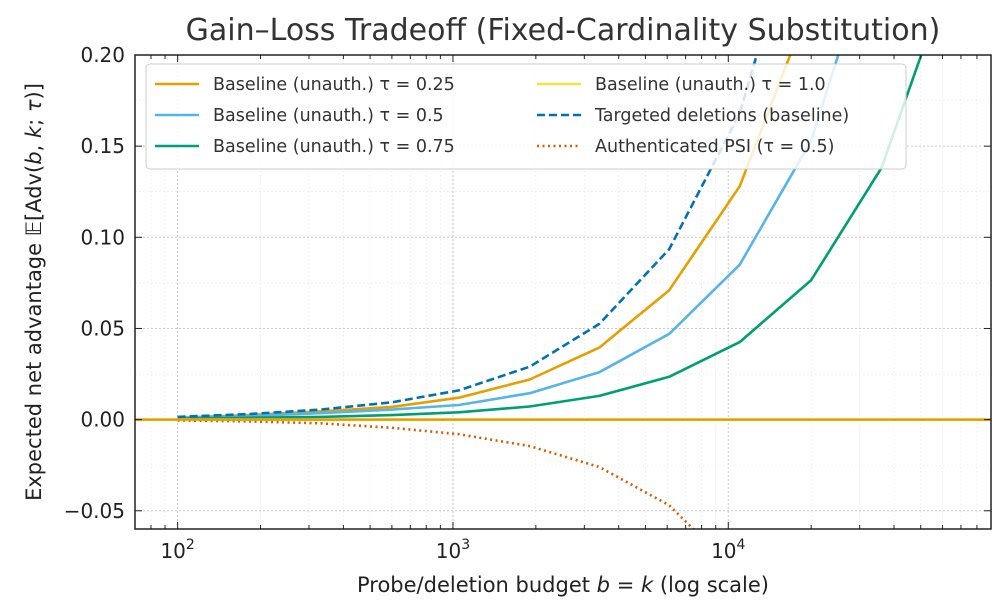  What do you see at coordinates (721, 116) in the screenshot?
I see `legend-label-4: Targeted deletions (baseline)` at bounding box center [721, 116].